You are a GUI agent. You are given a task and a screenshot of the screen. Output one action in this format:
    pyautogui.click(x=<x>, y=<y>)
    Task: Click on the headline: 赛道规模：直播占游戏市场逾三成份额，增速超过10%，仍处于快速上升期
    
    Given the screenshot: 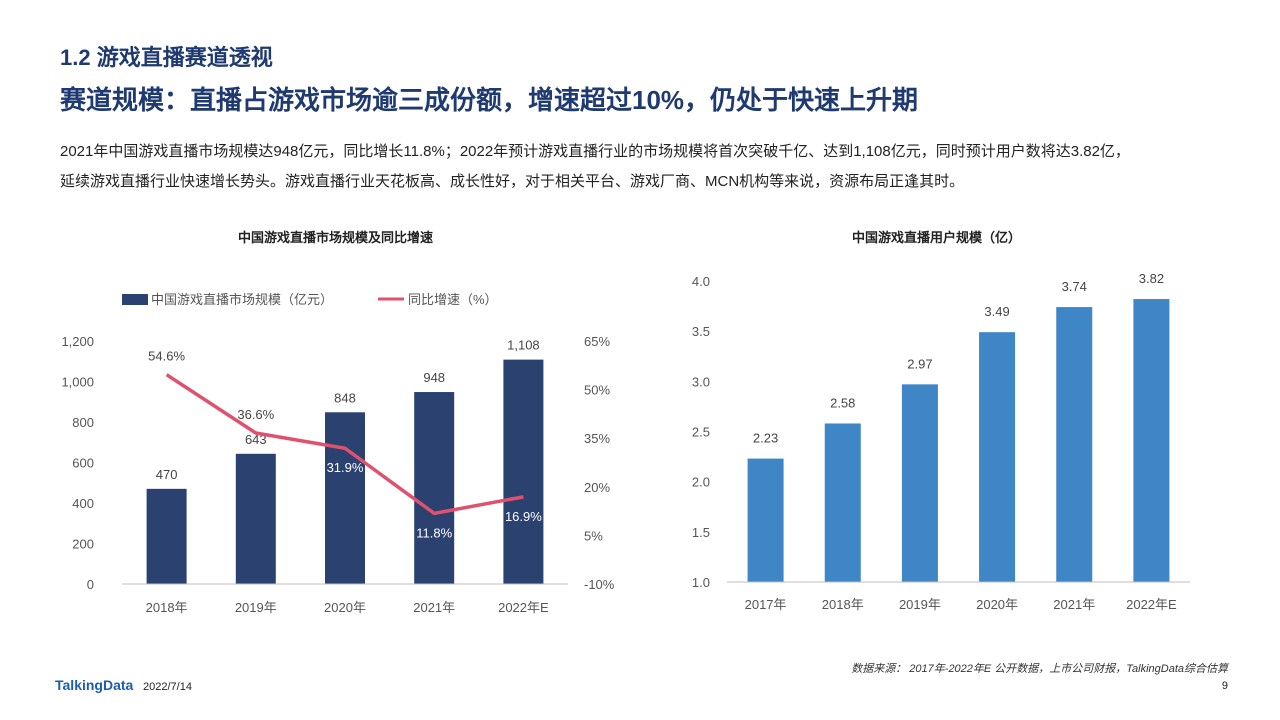 What is the action you would take?
    pyautogui.click(x=489, y=100)
    